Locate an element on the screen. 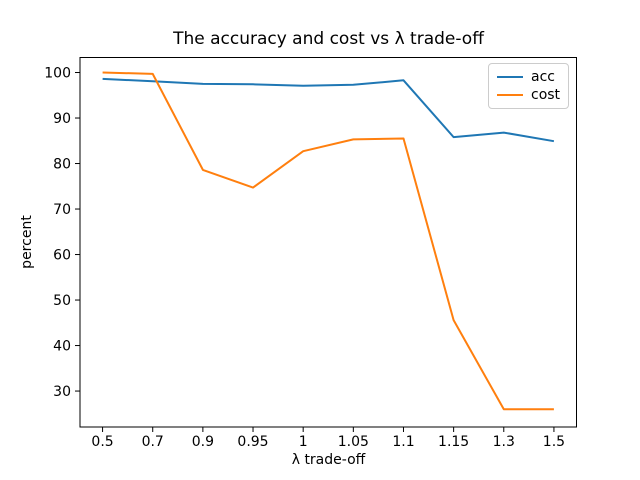 This screenshot has width=640, height=480. y-tick-label: 100 is located at coordinates (57, 74).